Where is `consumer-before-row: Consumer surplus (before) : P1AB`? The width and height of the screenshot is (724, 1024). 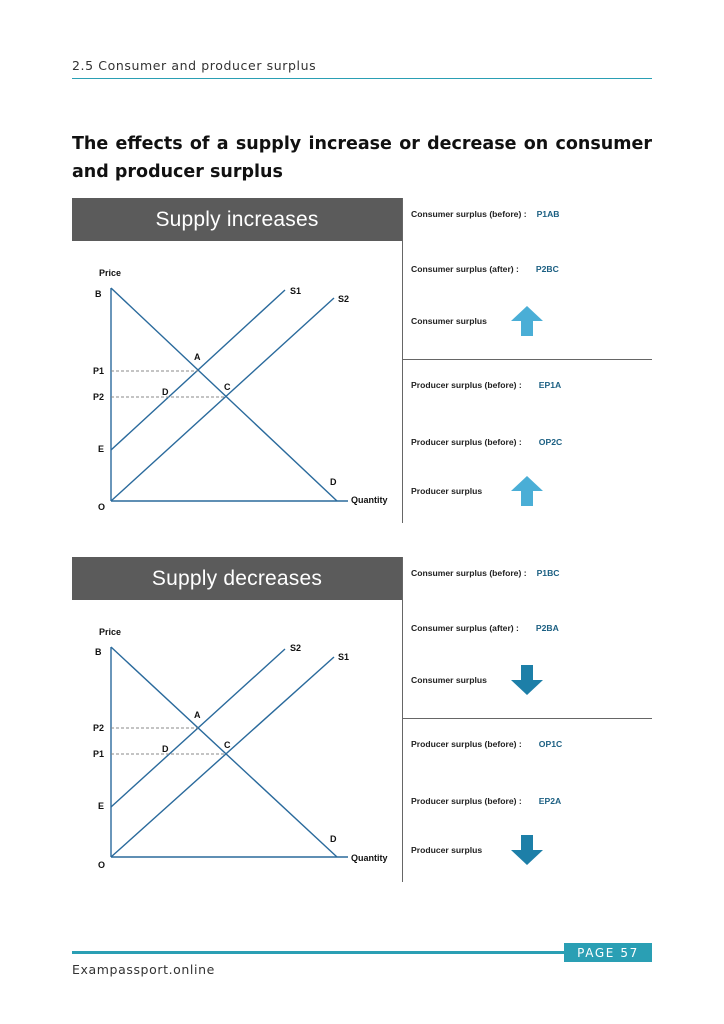 consumer-before-row: Consumer surplus (before) : P1AB is located at coordinates (485, 214).